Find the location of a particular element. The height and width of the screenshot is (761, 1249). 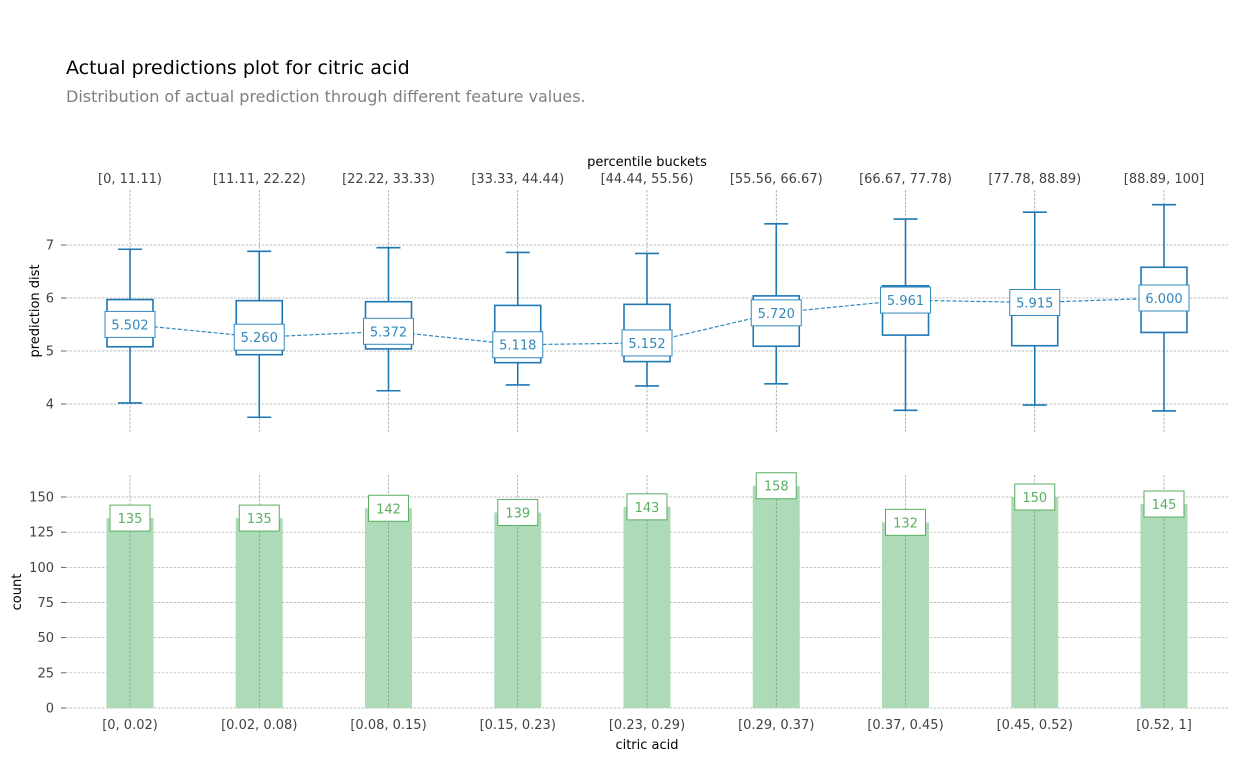

feature-bucket-label: [0.15, 0.23) is located at coordinates (518, 725).